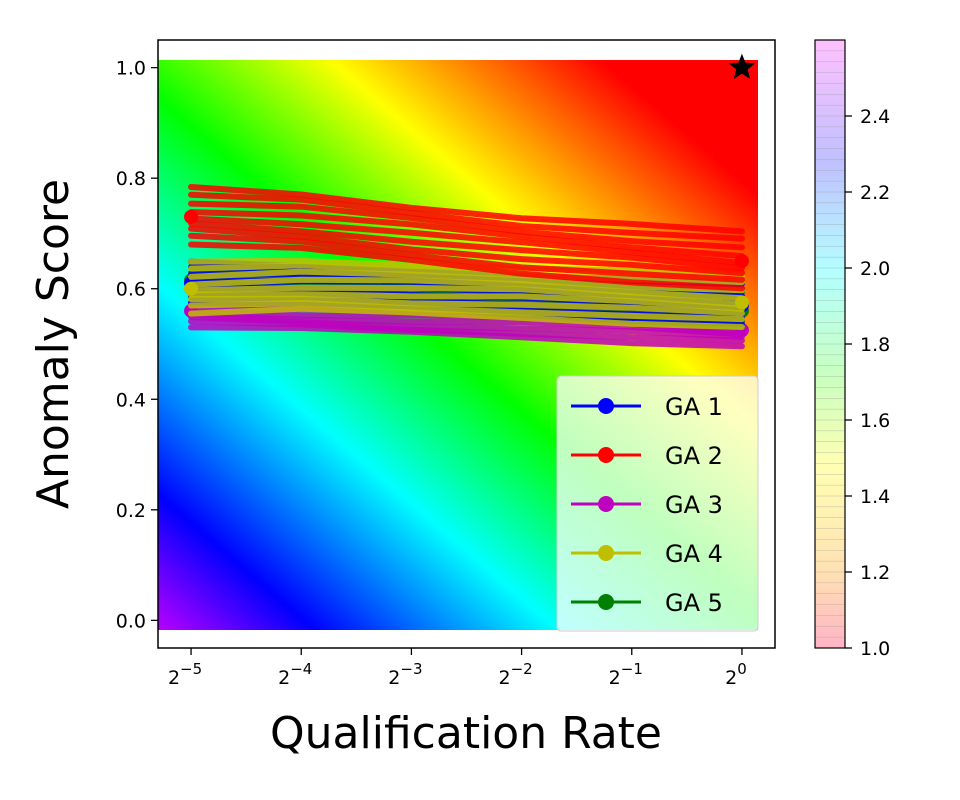  I want to click on y-tick-label: 0.6, so click(131, 290).